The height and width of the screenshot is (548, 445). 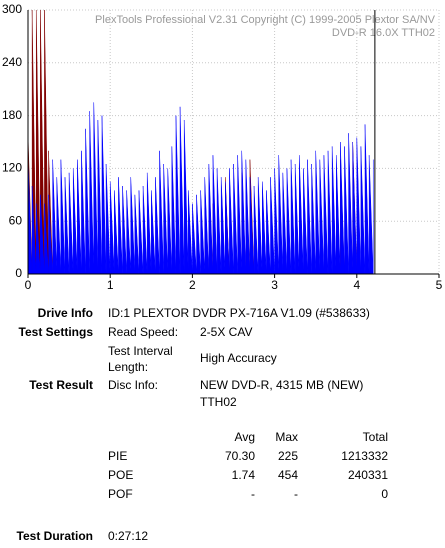 What do you see at coordinates (65, 313) in the screenshot?
I see `label: Drive Info` at bounding box center [65, 313].